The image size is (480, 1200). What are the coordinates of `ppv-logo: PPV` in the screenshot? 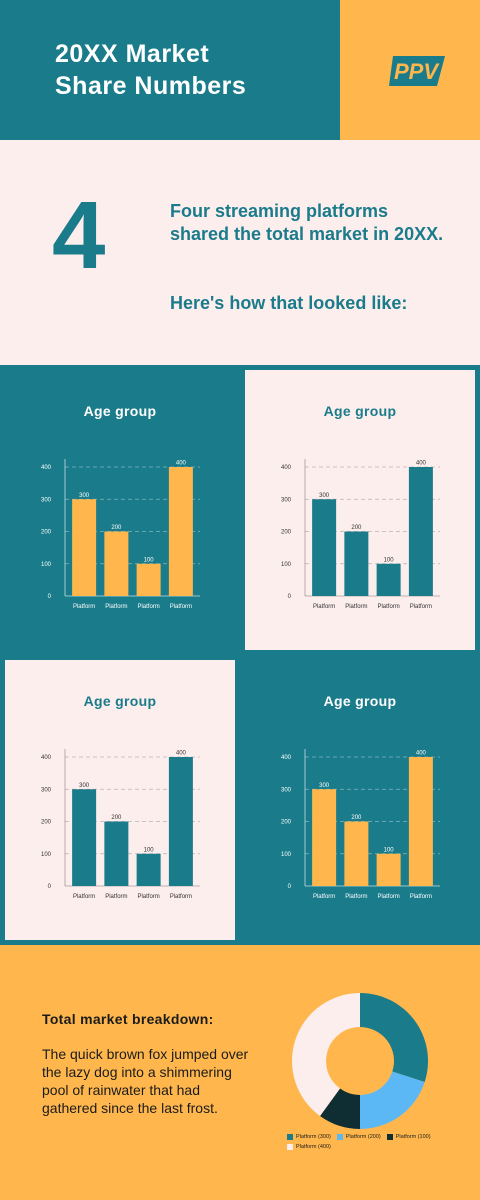 It's located at (417, 71).